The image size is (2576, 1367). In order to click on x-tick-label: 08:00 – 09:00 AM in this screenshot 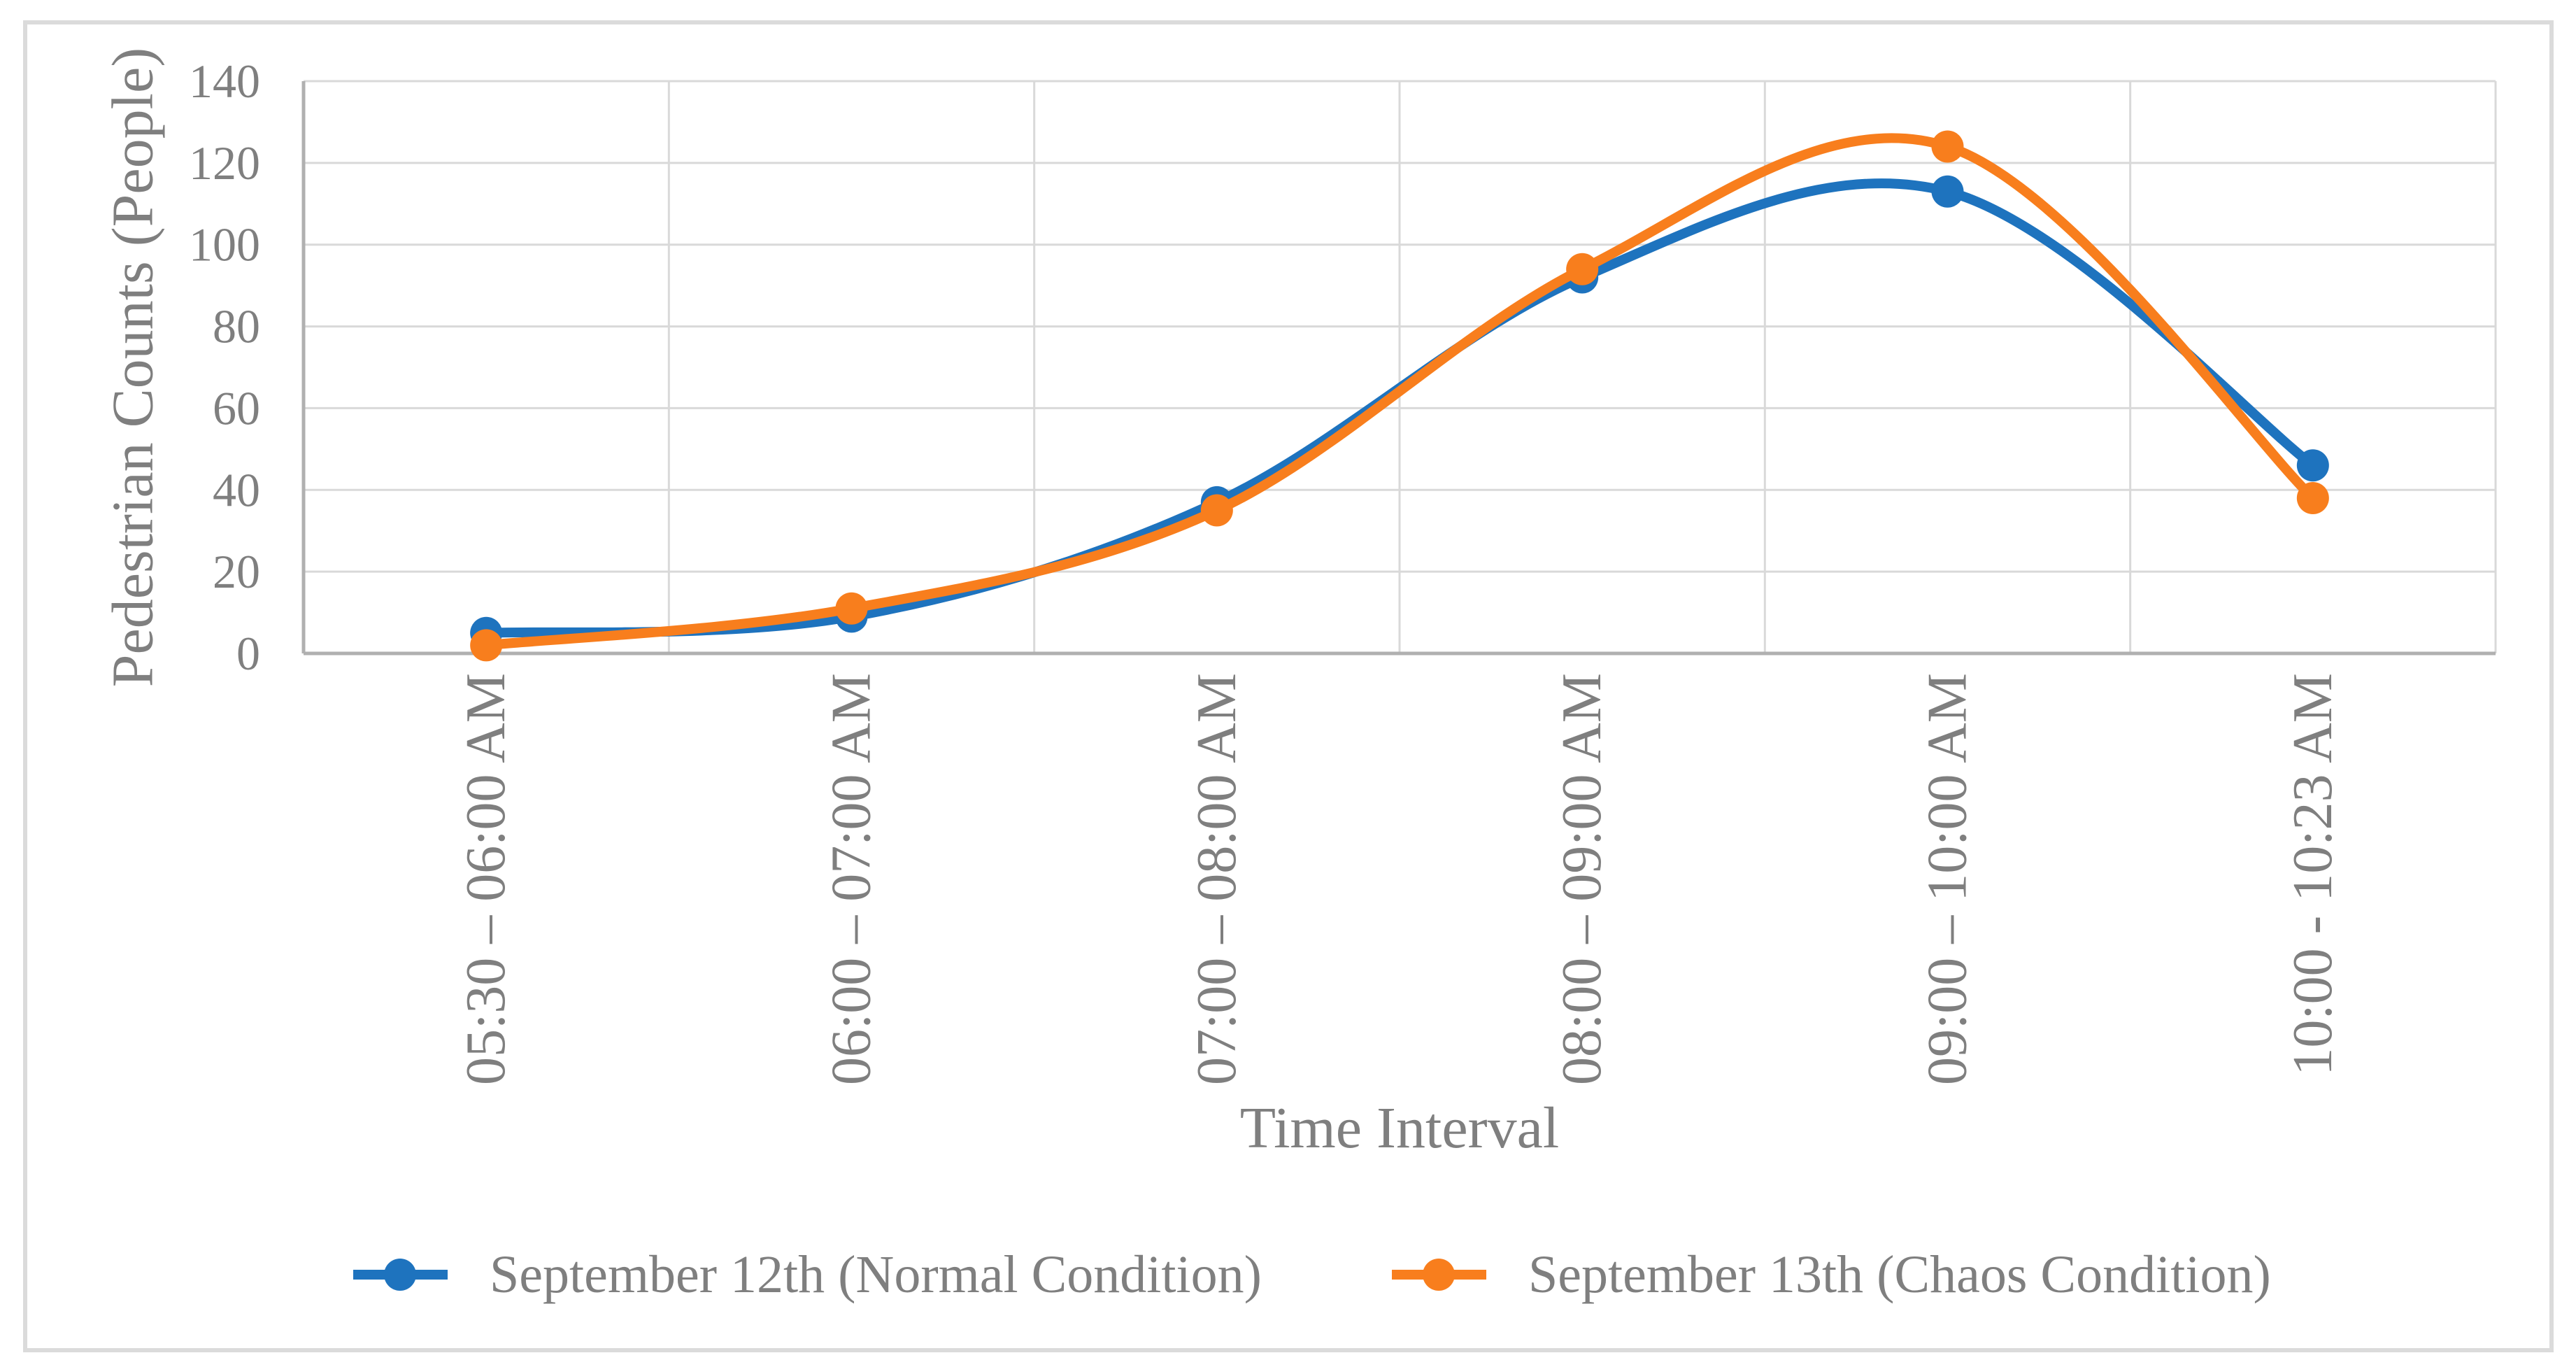, I will do `click(1582, 879)`.